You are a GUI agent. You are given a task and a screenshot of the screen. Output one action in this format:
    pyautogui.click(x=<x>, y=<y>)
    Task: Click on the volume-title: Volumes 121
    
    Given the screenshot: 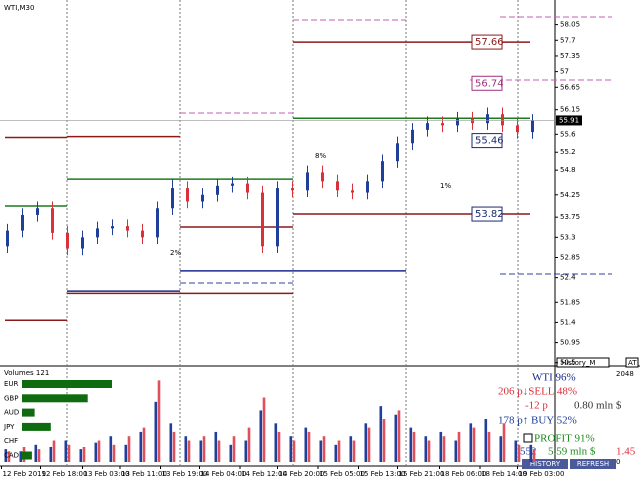 What is the action you would take?
    pyautogui.click(x=26, y=373)
    